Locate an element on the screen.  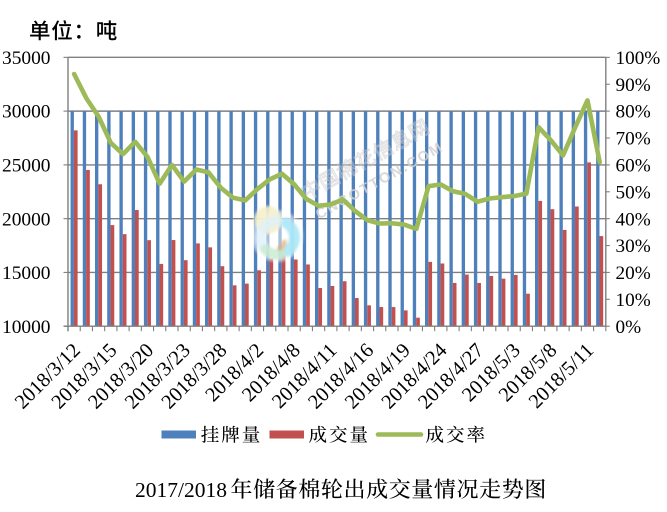
svg-text: 35000 is located at coordinates (26, 58).